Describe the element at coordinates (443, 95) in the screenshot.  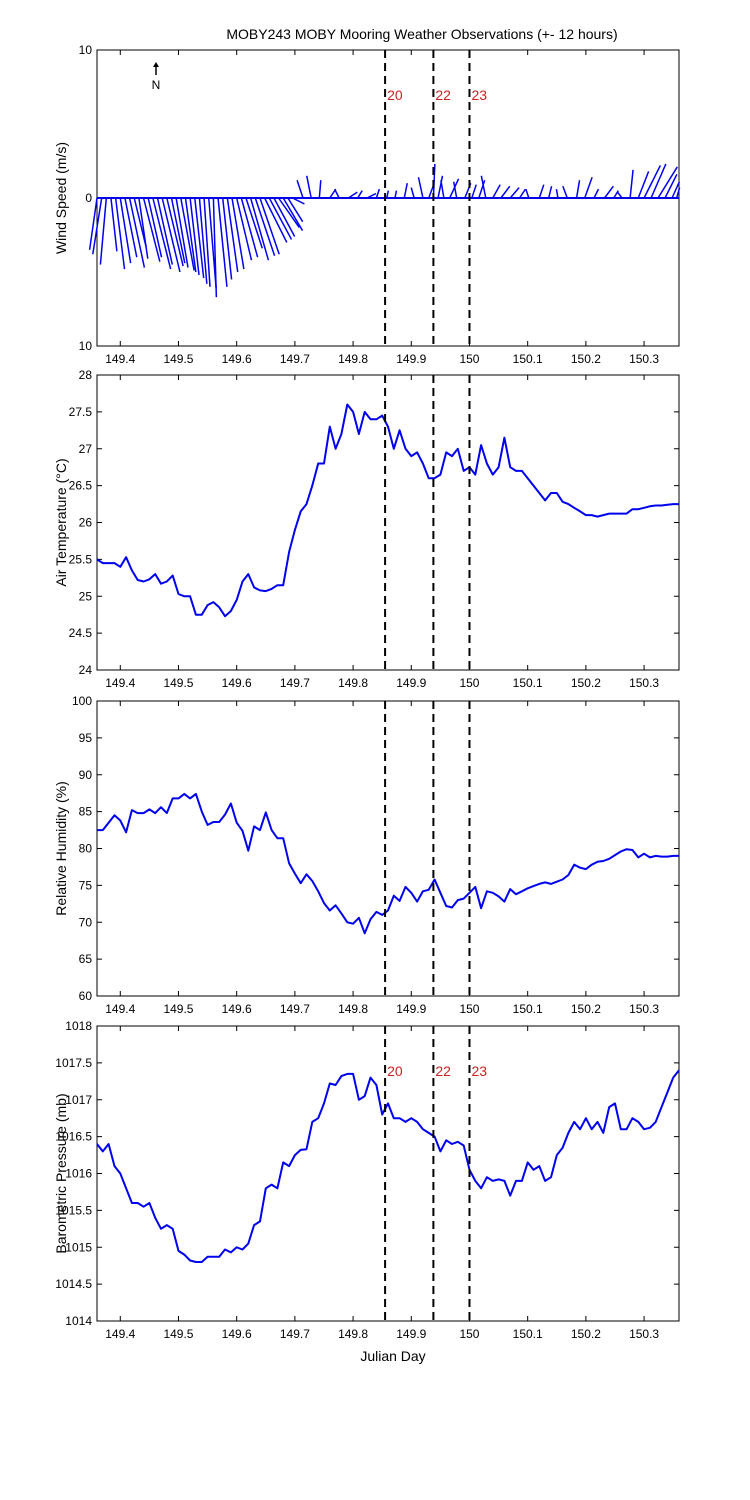
I see `event-marker-label: 22` at that location.